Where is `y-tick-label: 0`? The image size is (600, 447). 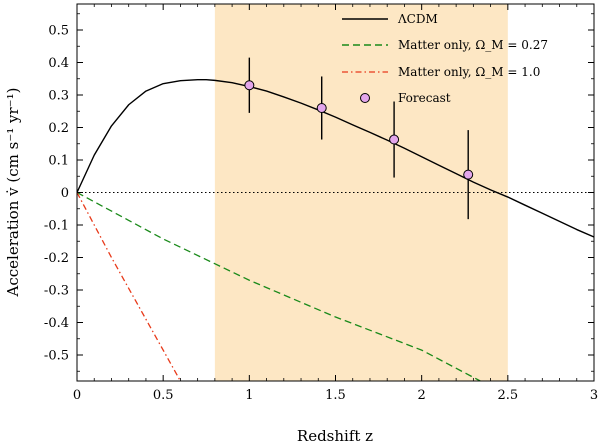
y-tick-label: 0 is located at coordinates (65, 193).